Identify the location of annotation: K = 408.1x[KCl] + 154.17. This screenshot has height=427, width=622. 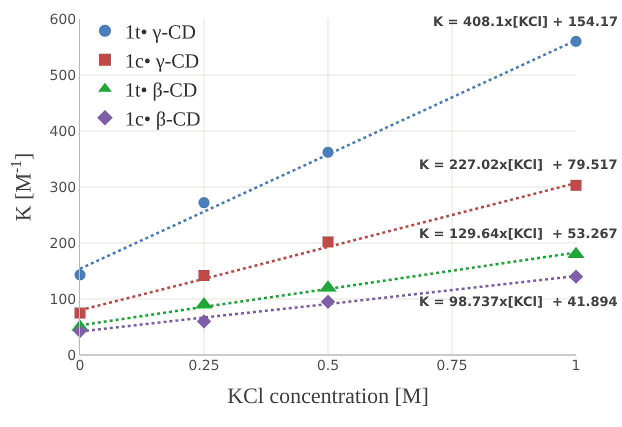
(525, 22).